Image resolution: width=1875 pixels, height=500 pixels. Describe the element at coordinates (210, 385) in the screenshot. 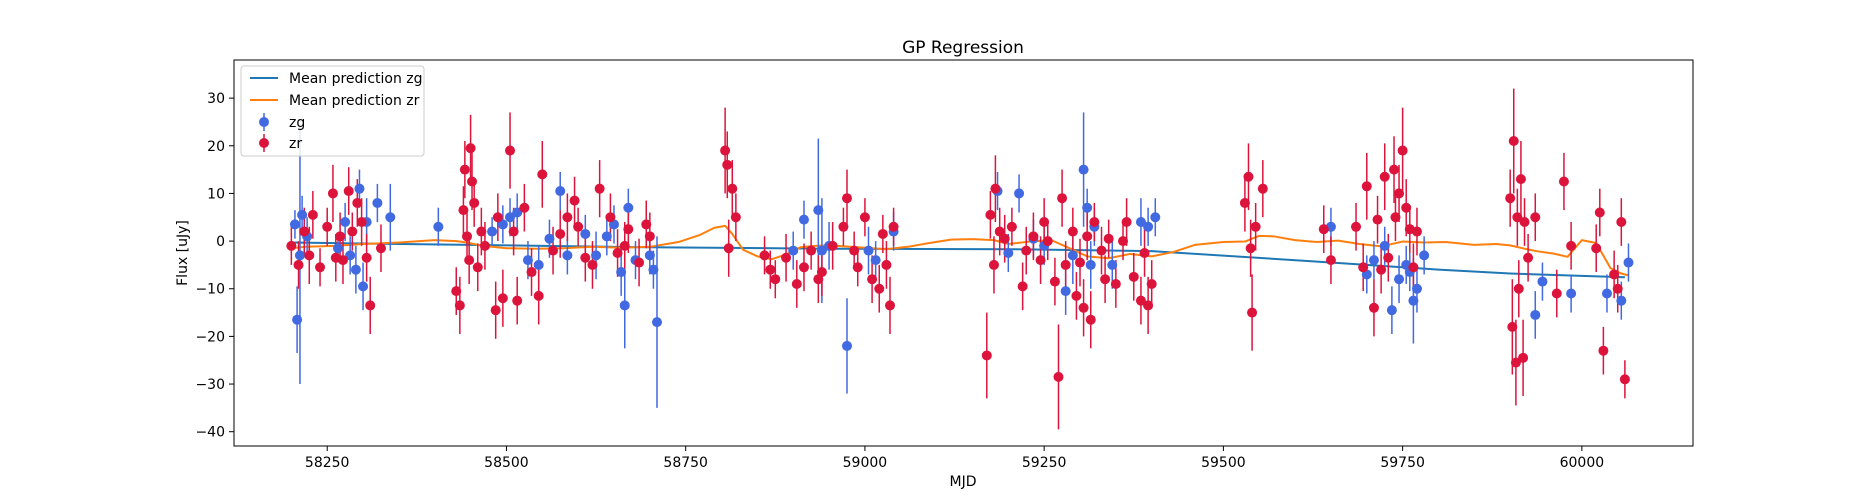

I see `y-tick-label: −30` at that location.